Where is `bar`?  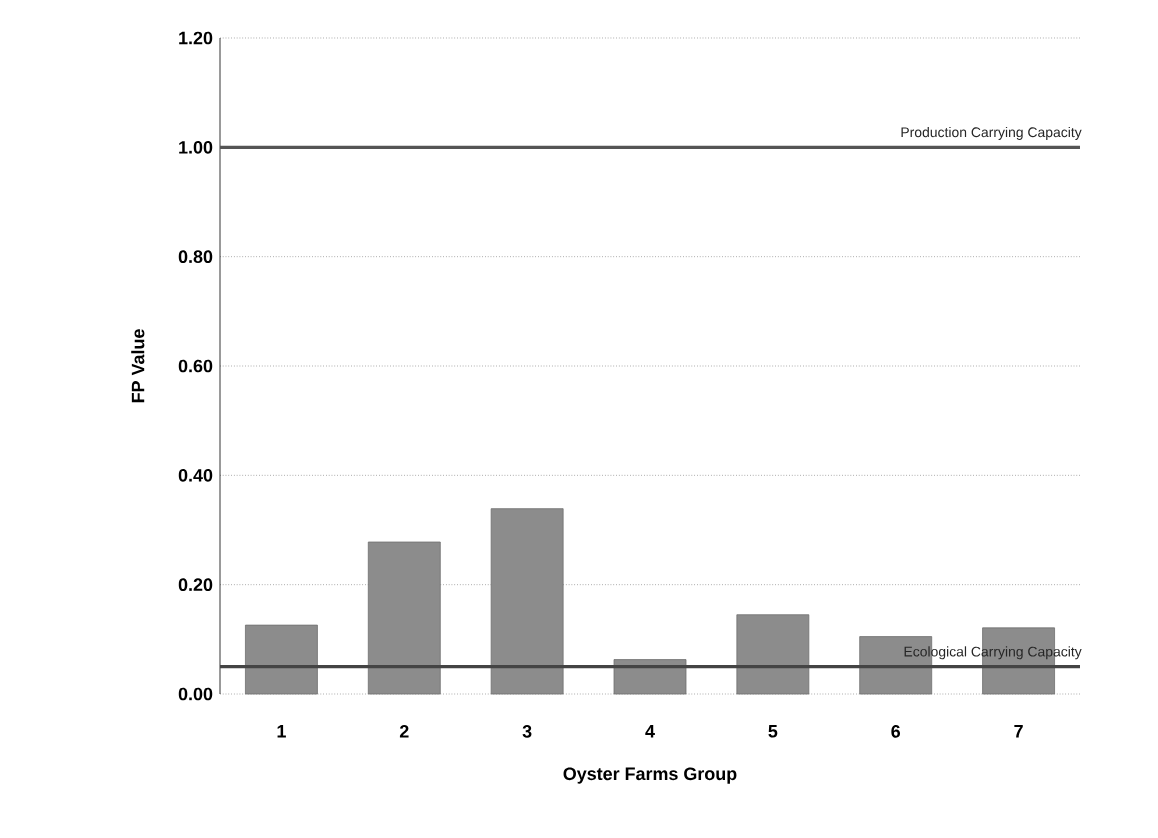 bar is located at coordinates (650, 677).